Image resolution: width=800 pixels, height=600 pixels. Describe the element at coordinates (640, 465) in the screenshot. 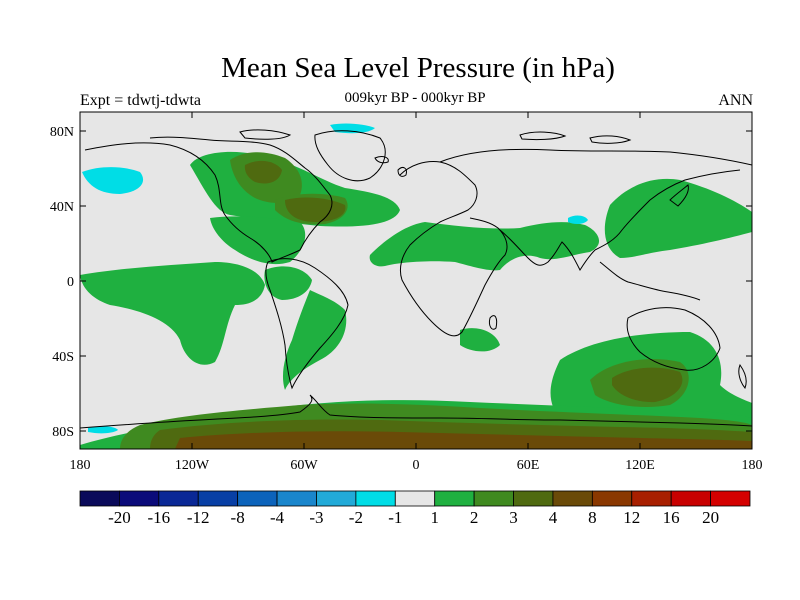

I see `x-tick-label: 120E` at that location.